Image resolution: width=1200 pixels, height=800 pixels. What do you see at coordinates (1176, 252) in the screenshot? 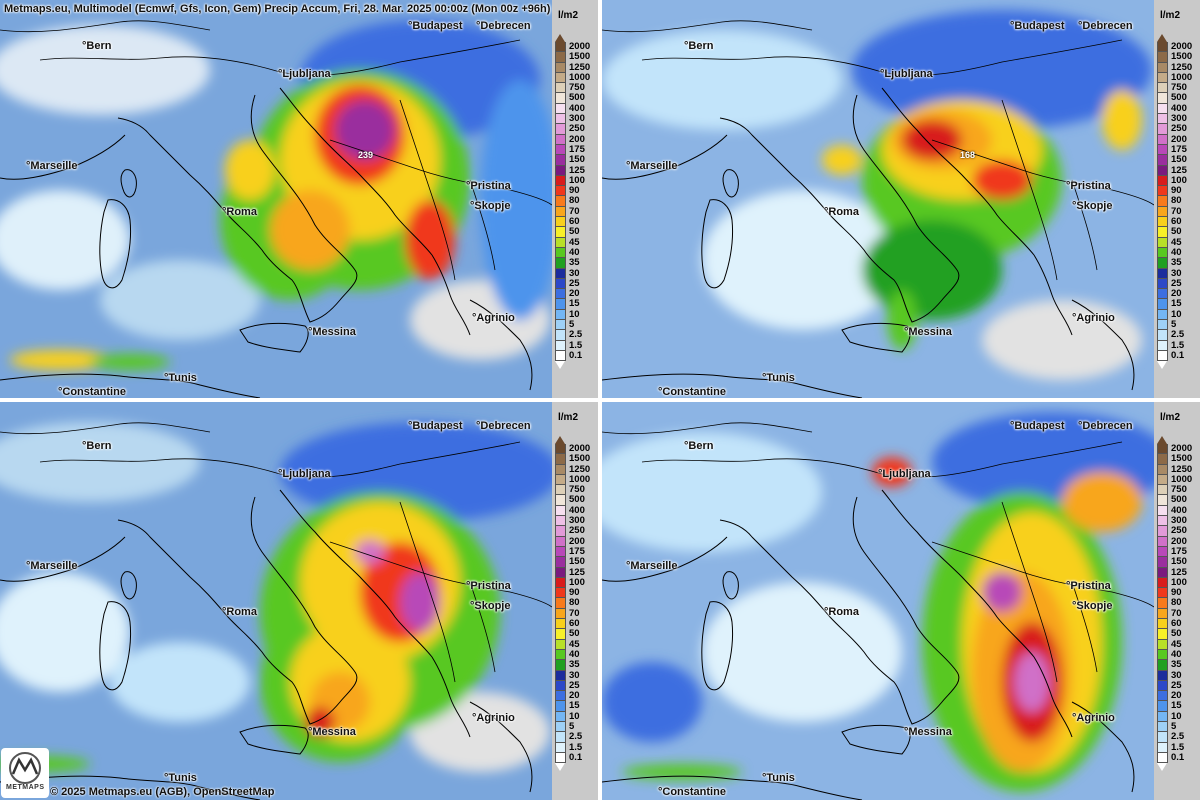
I see `legend-label: 40` at bounding box center [1176, 252].